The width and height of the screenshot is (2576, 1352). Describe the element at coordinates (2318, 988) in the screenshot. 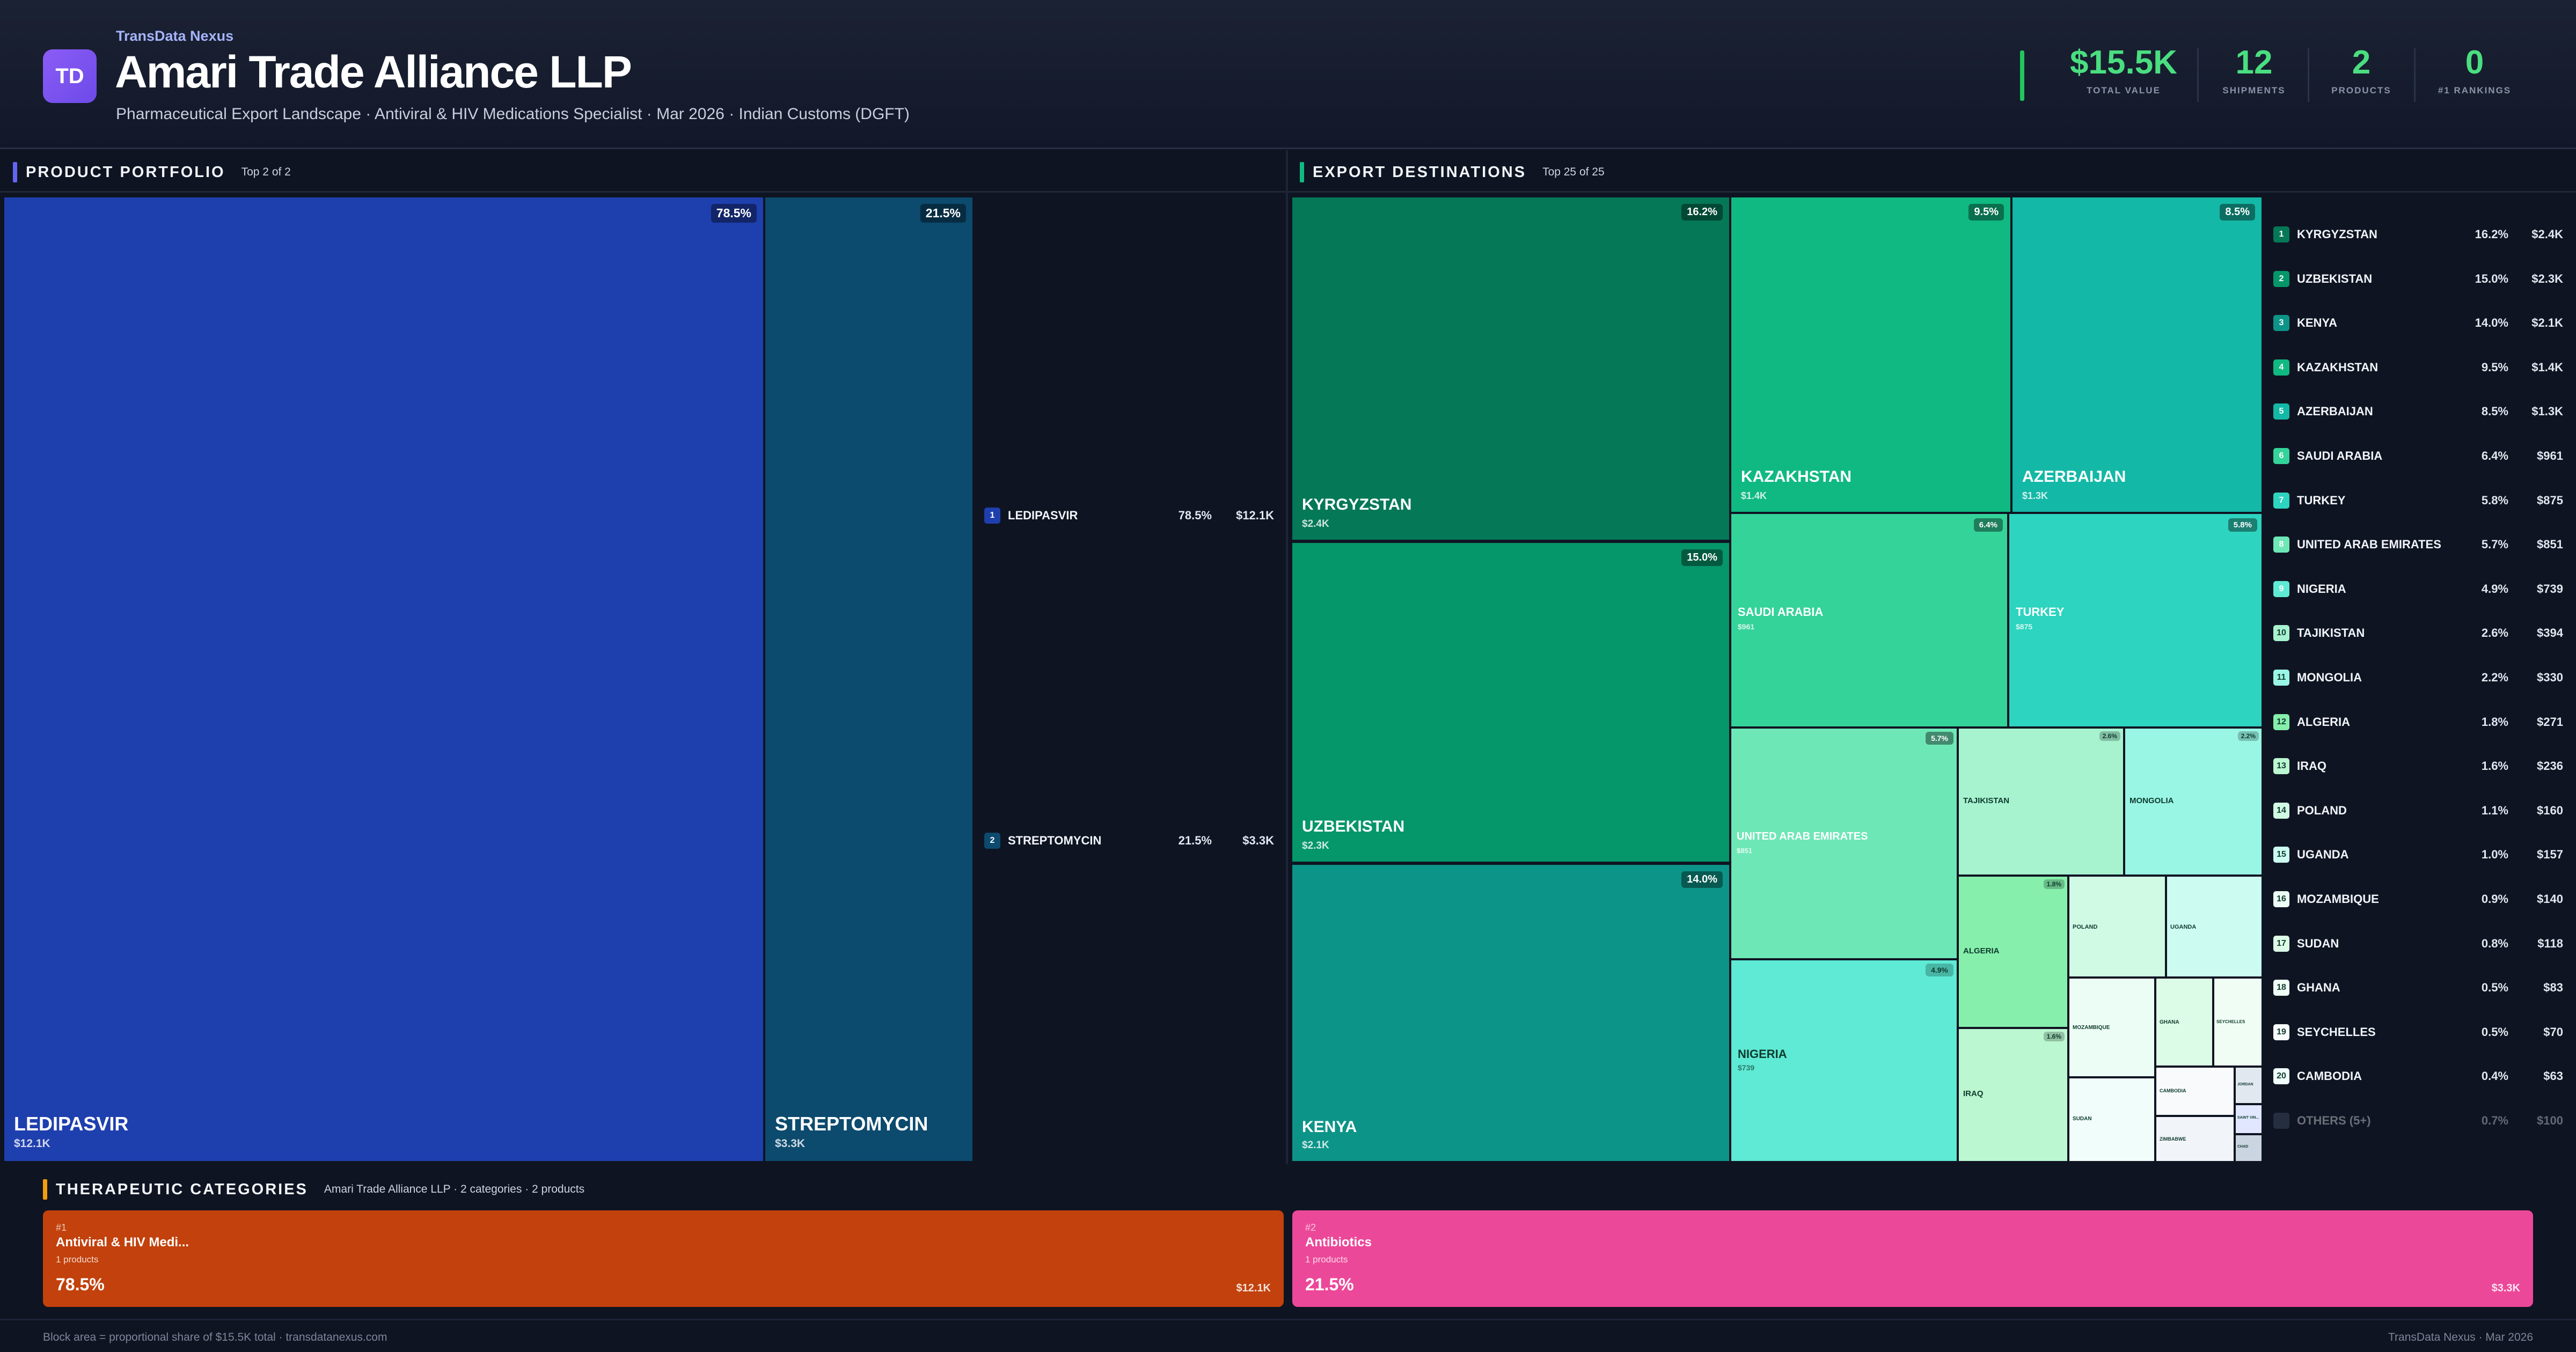

I see `legend-name: GHANA` at that location.